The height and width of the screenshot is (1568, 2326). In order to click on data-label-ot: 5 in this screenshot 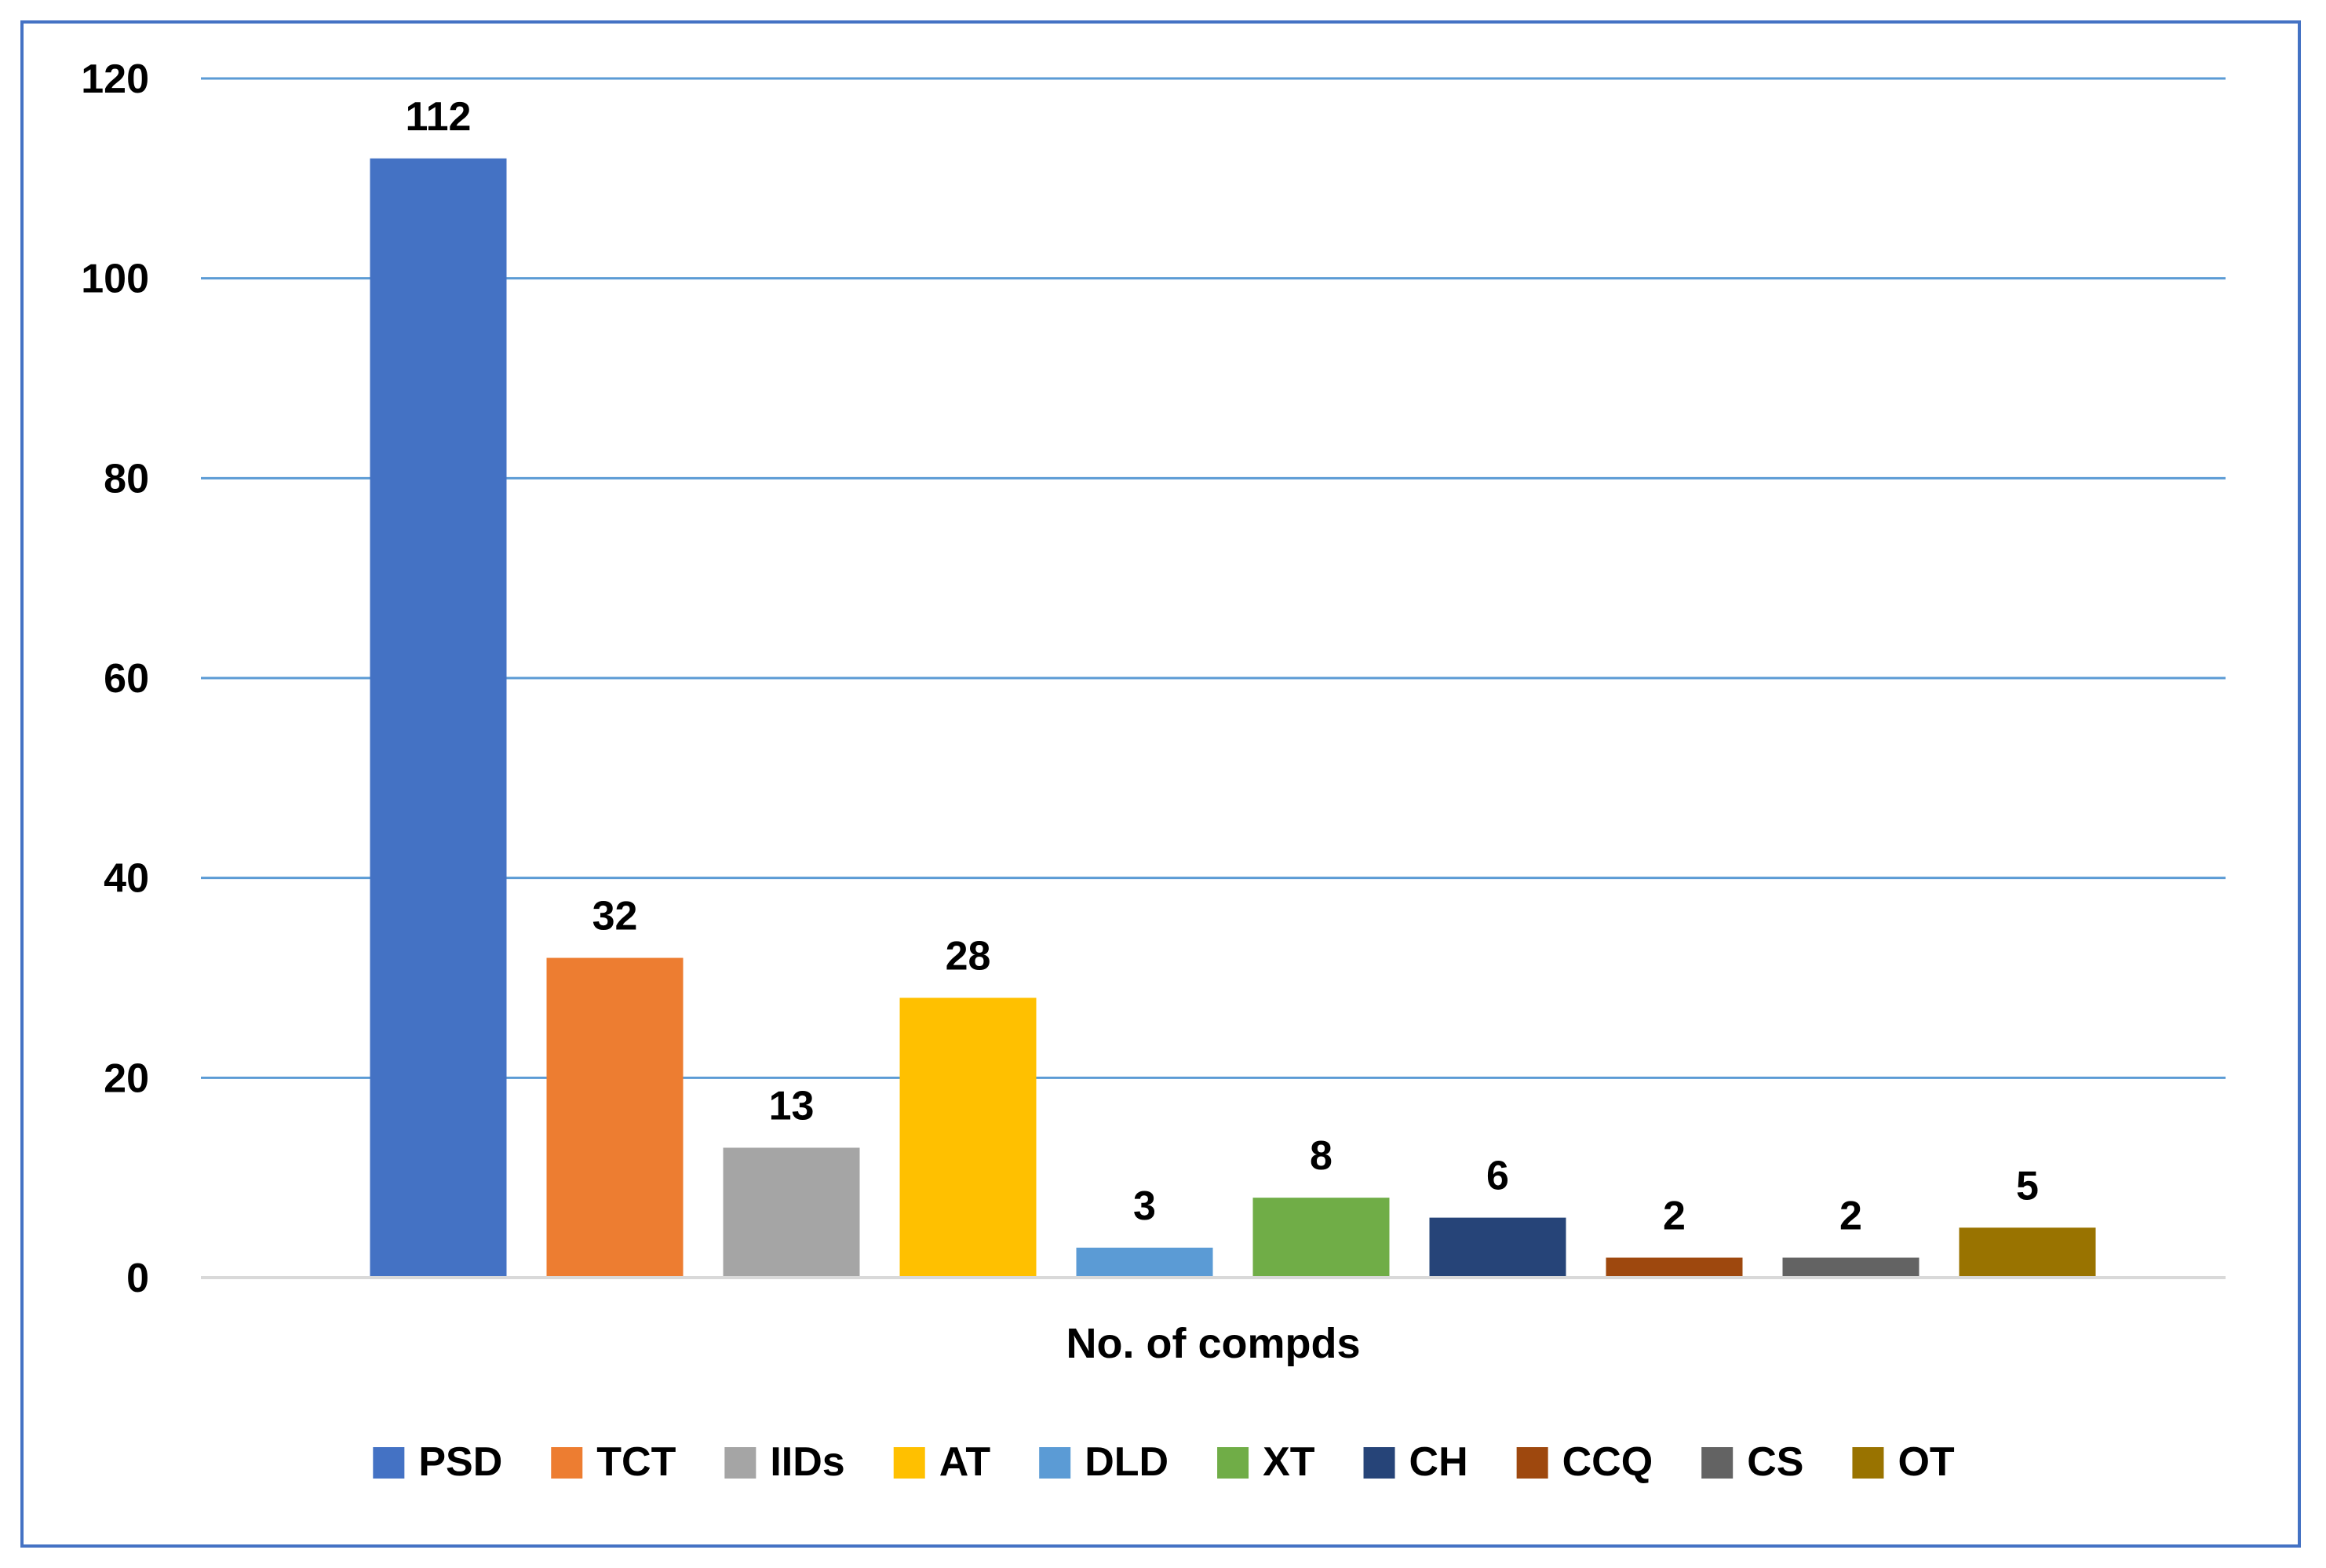, I will do `click(2027, 1186)`.